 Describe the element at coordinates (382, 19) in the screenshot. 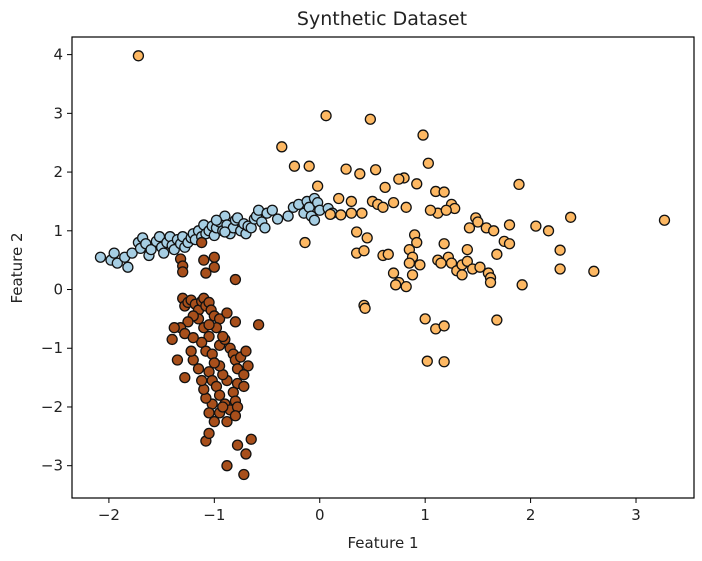

I see `chart-title: Synthetic Dataset` at that location.